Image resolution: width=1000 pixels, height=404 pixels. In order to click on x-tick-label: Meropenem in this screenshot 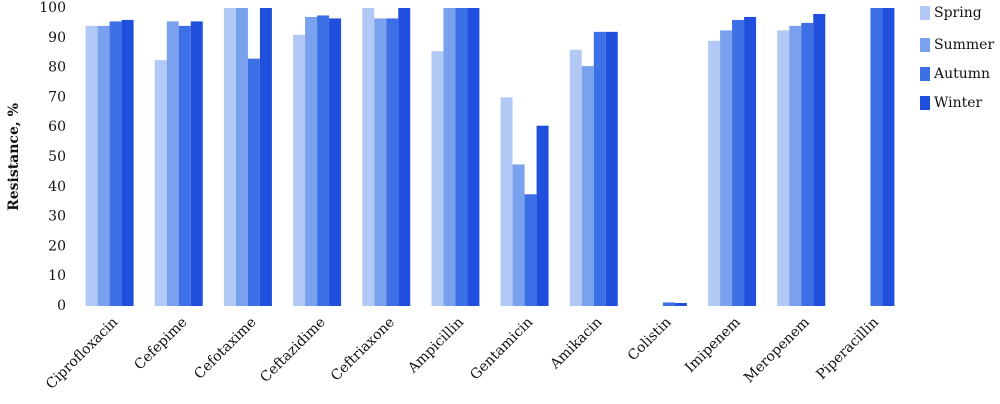, I will do `click(777, 350)`.